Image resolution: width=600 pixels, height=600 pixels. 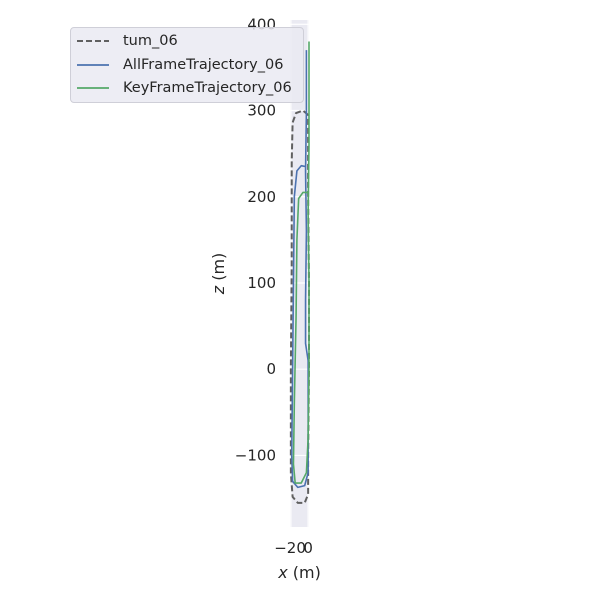 What do you see at coordinates (93, 65) in the screenshot?
I see `legend-swatch-allframe` at bounding box center [93, 65].